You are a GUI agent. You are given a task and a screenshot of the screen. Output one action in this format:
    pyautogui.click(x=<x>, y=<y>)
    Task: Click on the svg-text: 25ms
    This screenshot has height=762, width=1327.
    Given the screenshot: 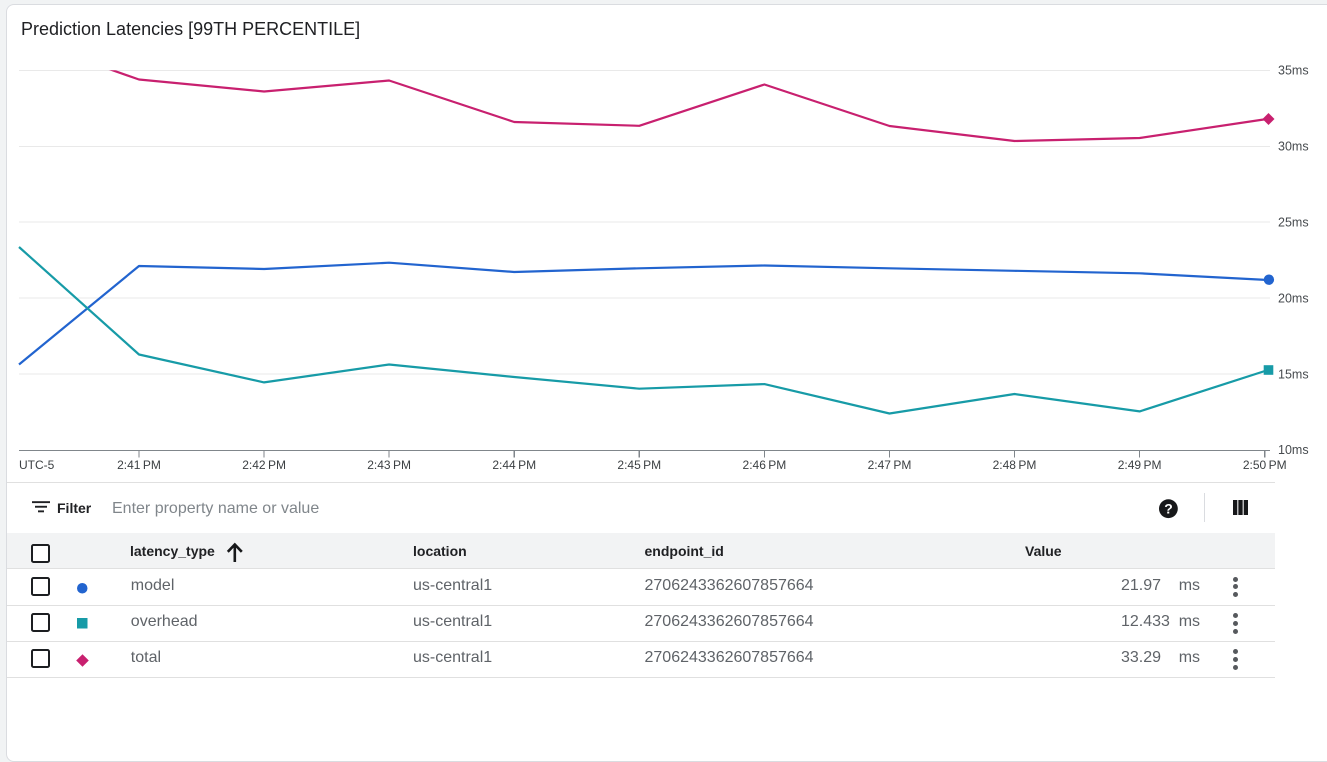 What is the action you would take?
    pyautogui.click(x=1293, y=223)
    